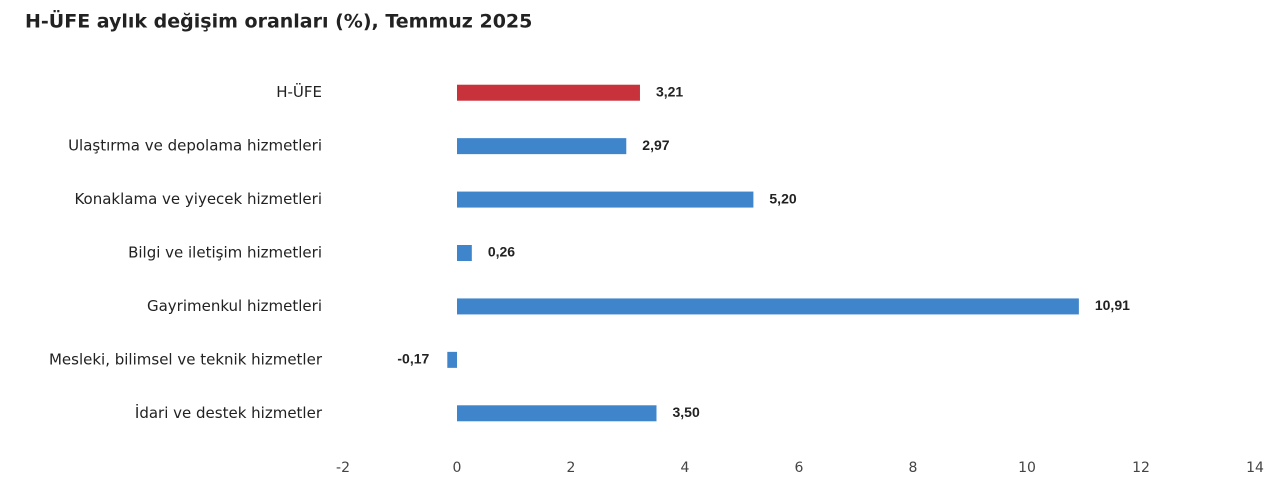  What do you see at coordinates (1027, 468) in the screenshot?
I see `x-tick-label: 10` at bounding box center [1027, 468].